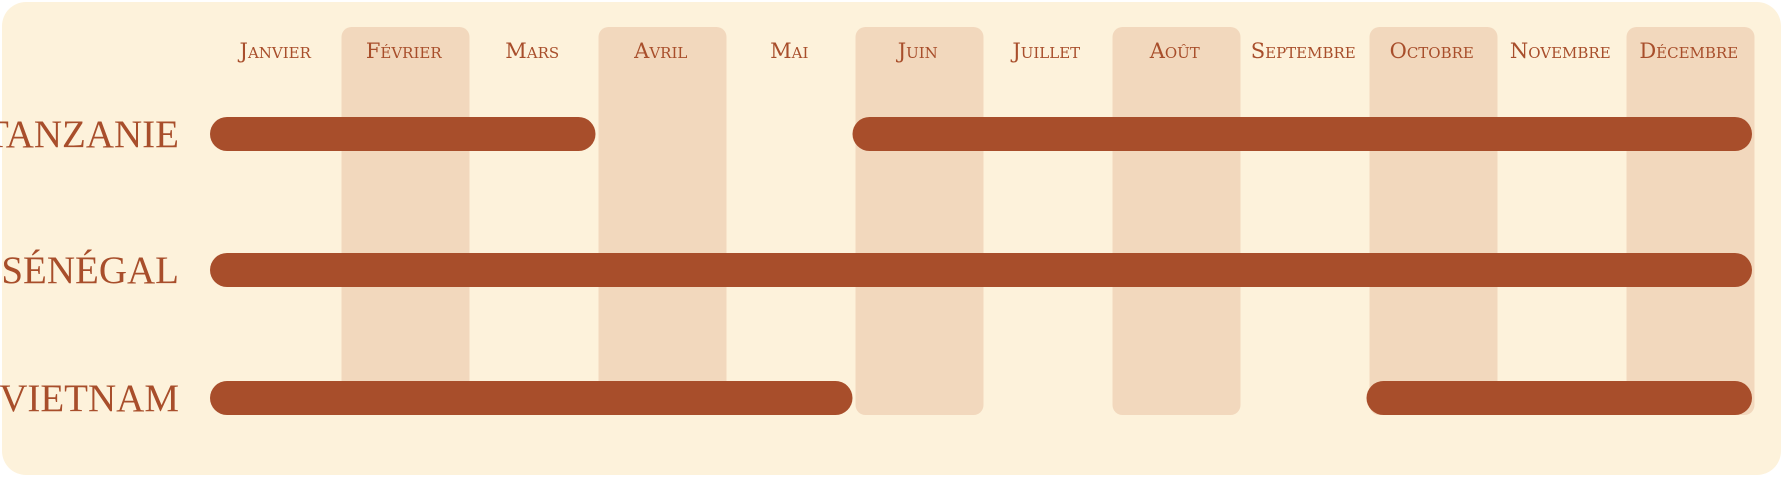  I want to click on country-label-senegal: SÉNÉGAL, so click(90, 270).